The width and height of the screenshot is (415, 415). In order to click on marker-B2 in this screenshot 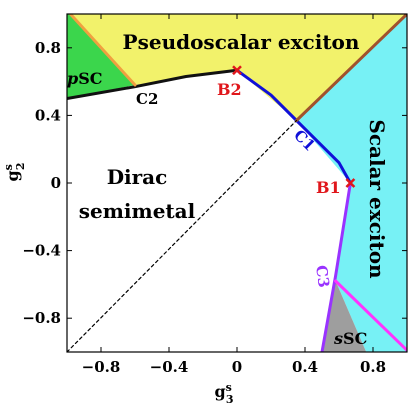, I will do `click(237, 70)`.